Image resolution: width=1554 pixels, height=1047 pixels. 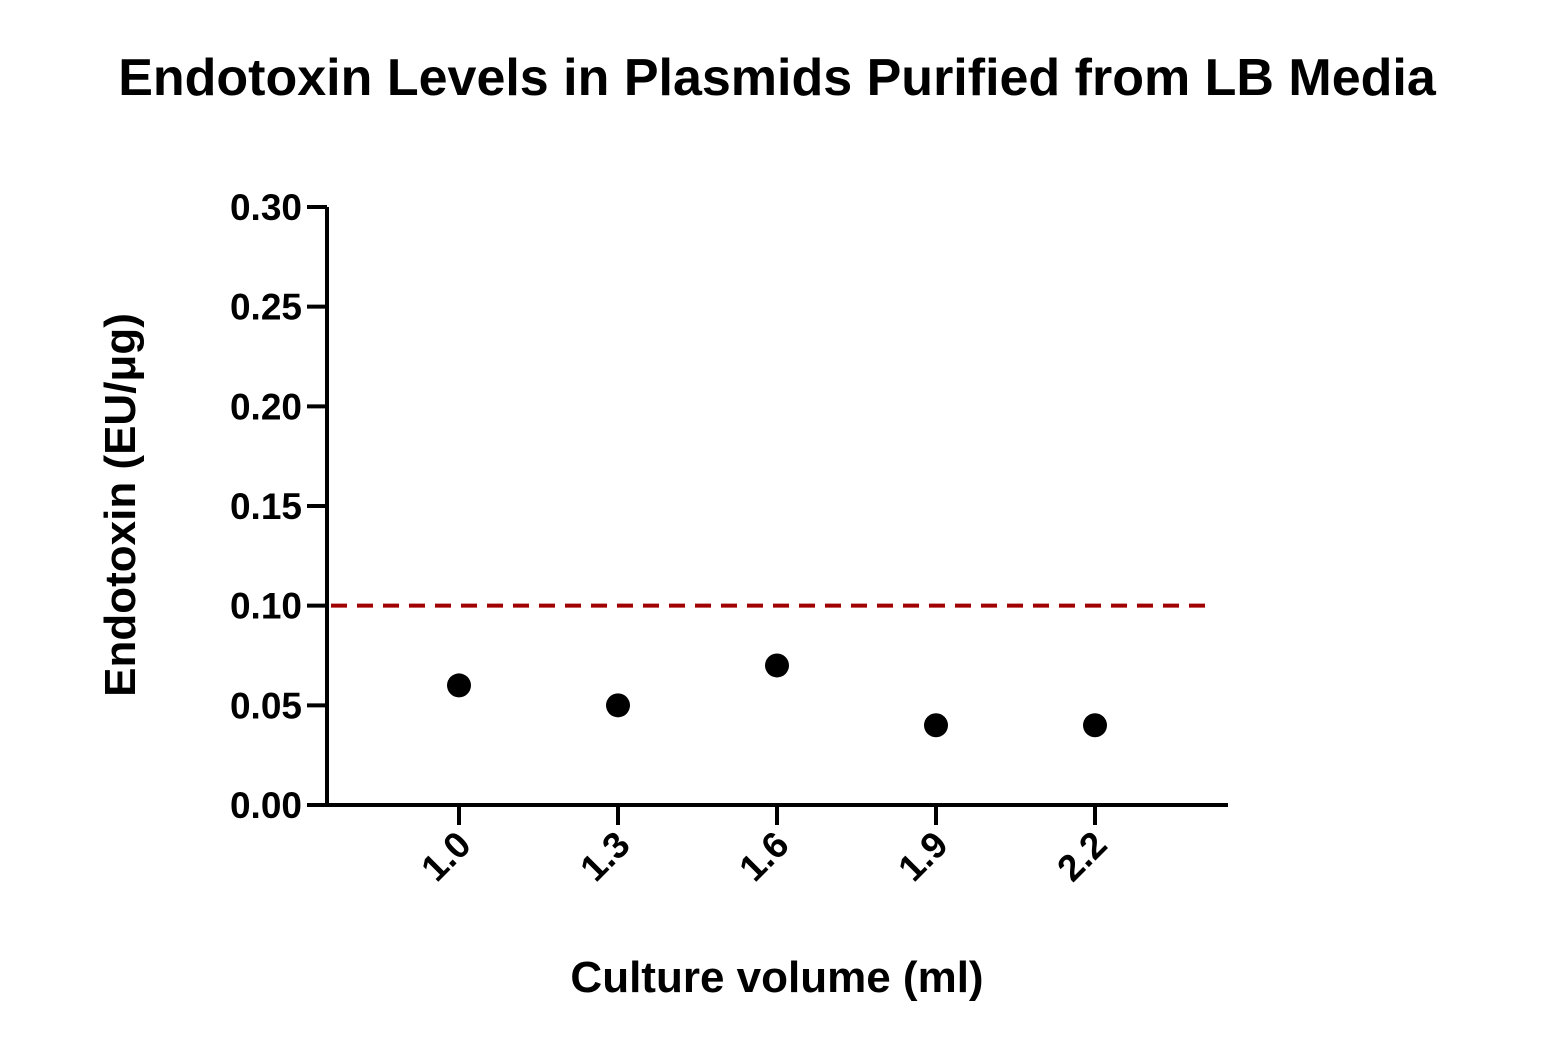 What do you see at coordinates (266, 506) in the screenshot?
I see `y-tick-label: 0.15` at bounding box center [266, 506].